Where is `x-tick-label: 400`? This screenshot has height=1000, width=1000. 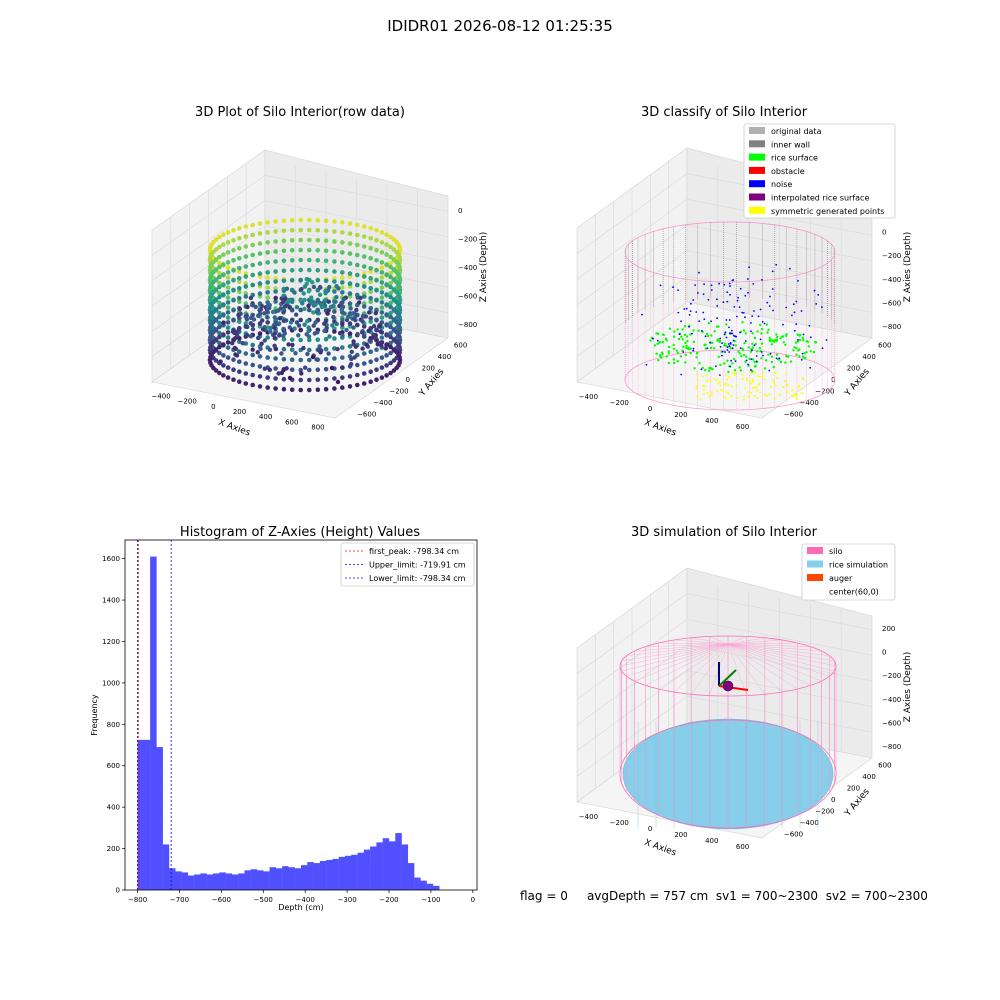
x-tick-label: 400 is located at coordinates (265, 417).